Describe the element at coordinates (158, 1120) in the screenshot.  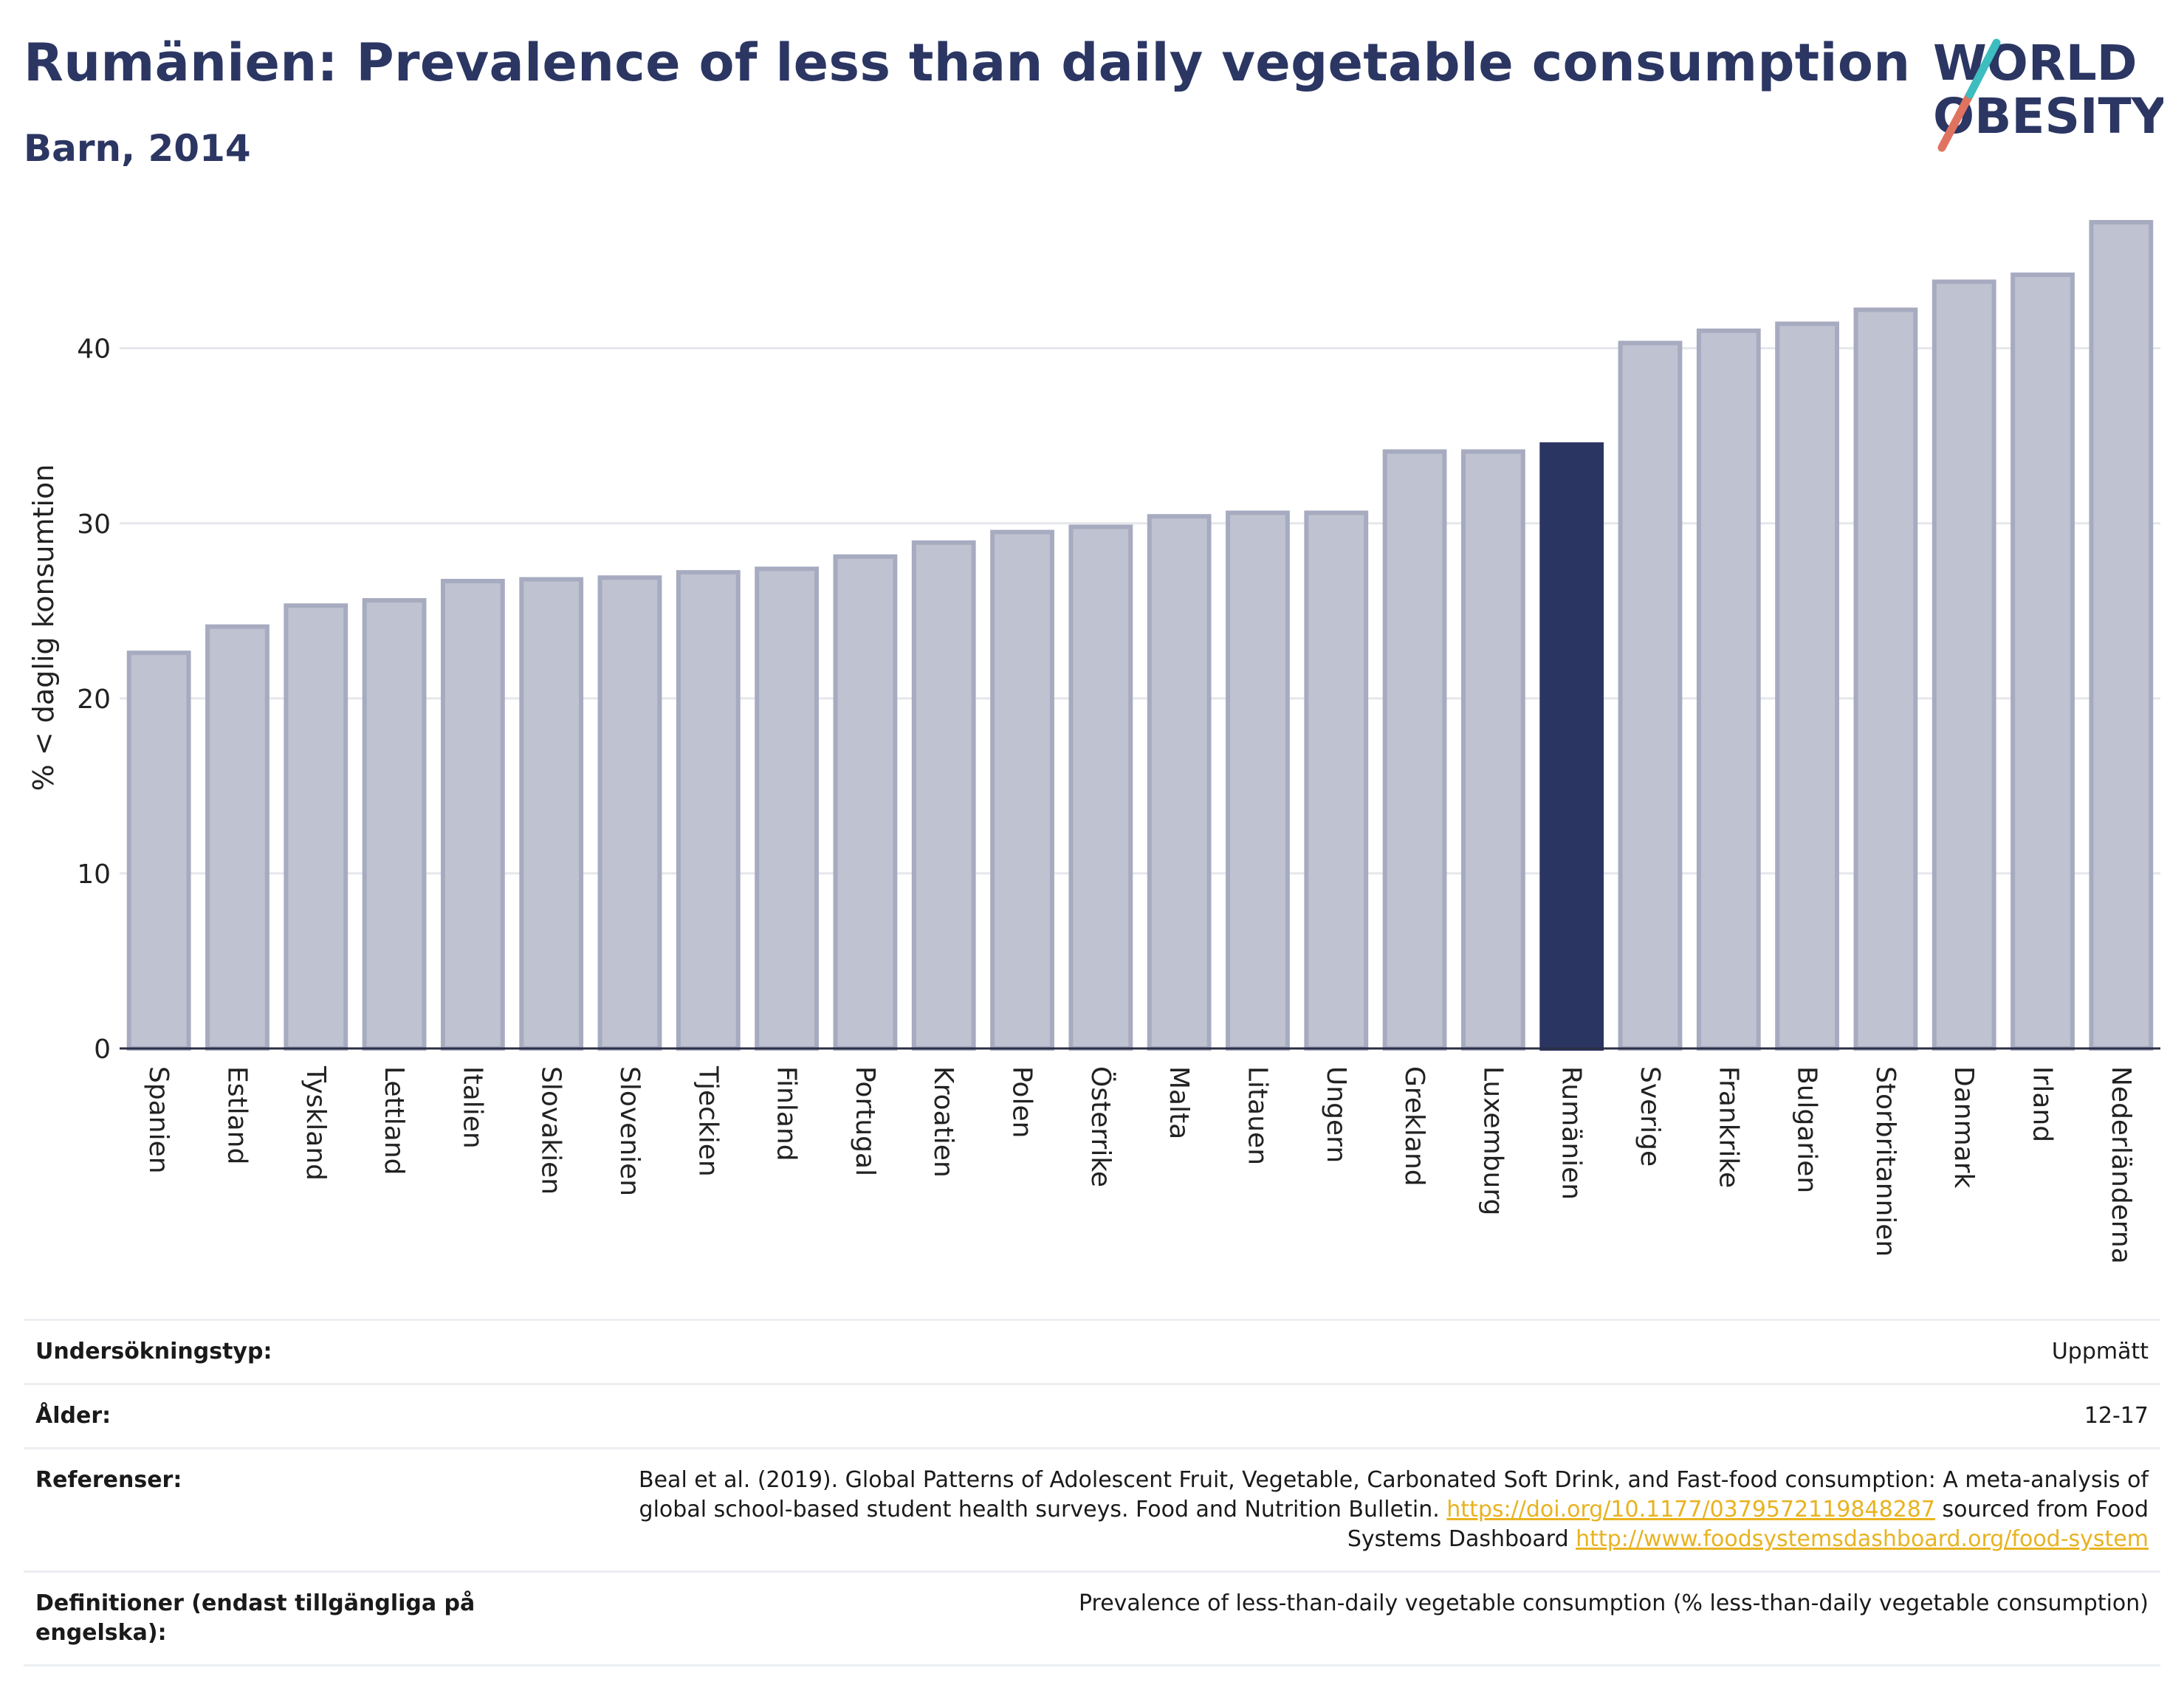
I see `x-tick-label: Spanien` at that location.